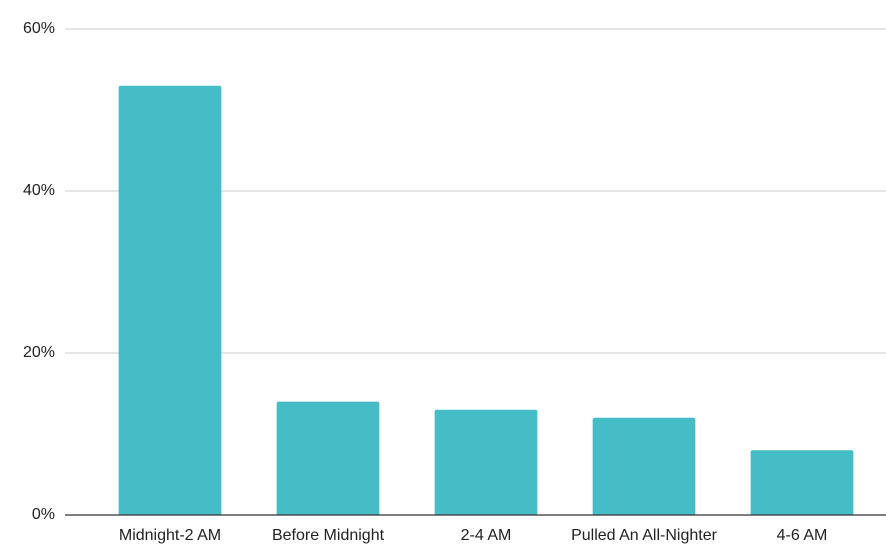 The image size is (886, 559). I want to click on y-tick-label: 0%, so click(43, 514).